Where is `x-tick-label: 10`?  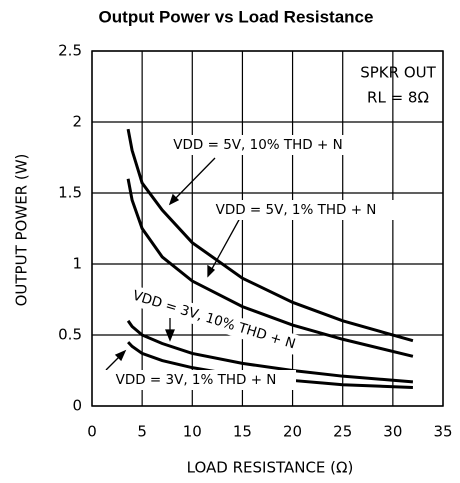 x-tick-label: 10 is located at coordinates (192, 432).